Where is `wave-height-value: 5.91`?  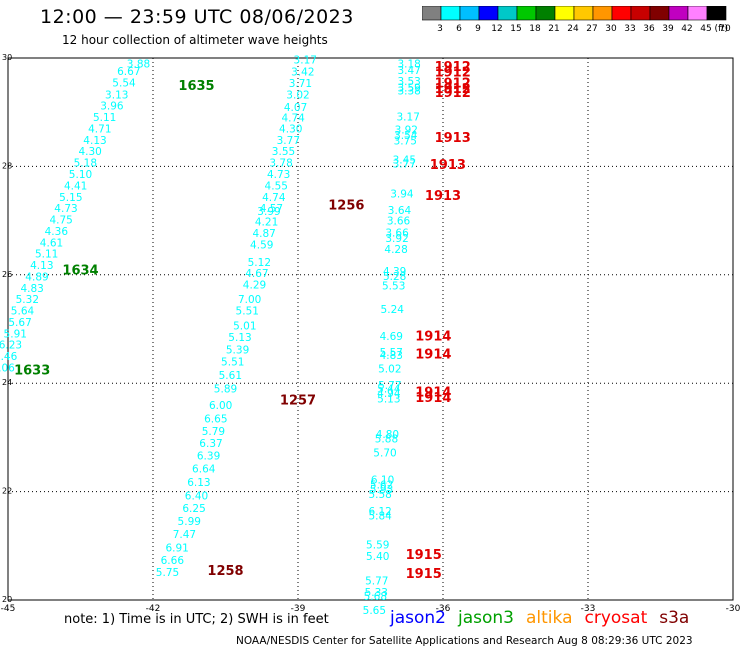
wave-height-value: 5.91 is located at coordinates (15, 334).